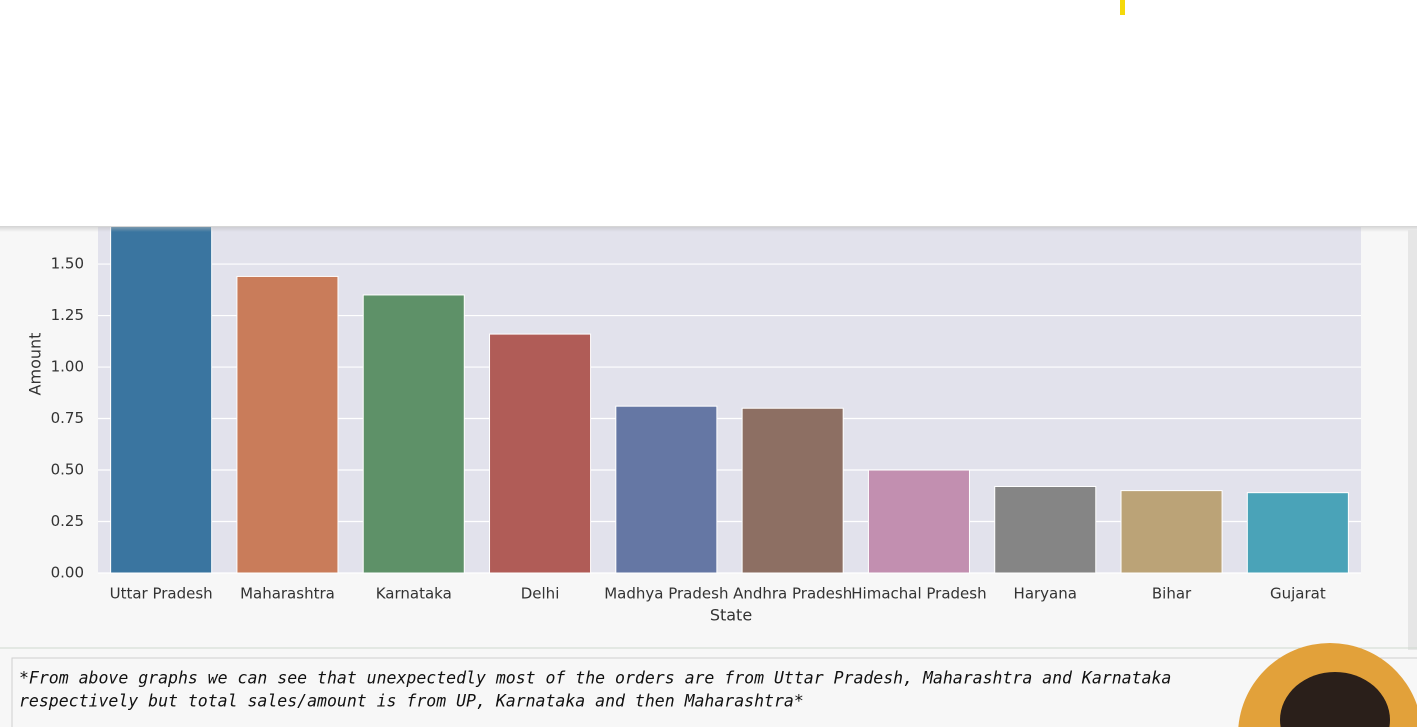  Describe the element at coordinates (731, 615) in the screenshot. I see `x-axis-label: State` at that location.